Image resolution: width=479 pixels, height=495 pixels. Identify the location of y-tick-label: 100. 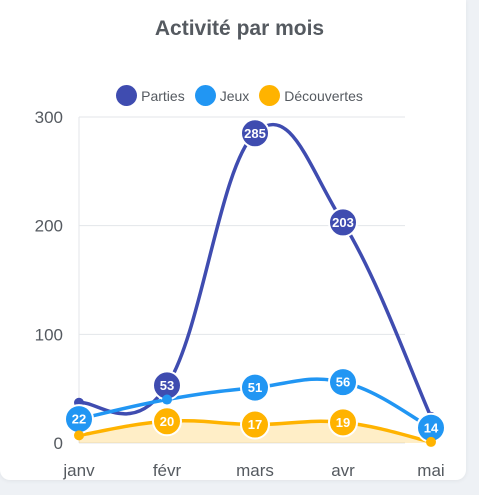
(49, 334).